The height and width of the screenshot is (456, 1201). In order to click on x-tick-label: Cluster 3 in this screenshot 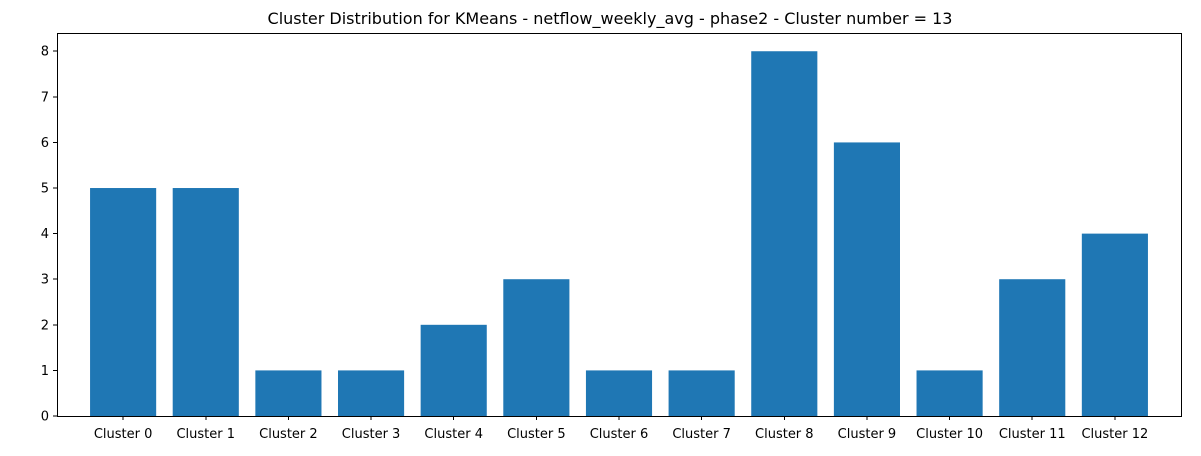, I will do `click(371, 434)`.